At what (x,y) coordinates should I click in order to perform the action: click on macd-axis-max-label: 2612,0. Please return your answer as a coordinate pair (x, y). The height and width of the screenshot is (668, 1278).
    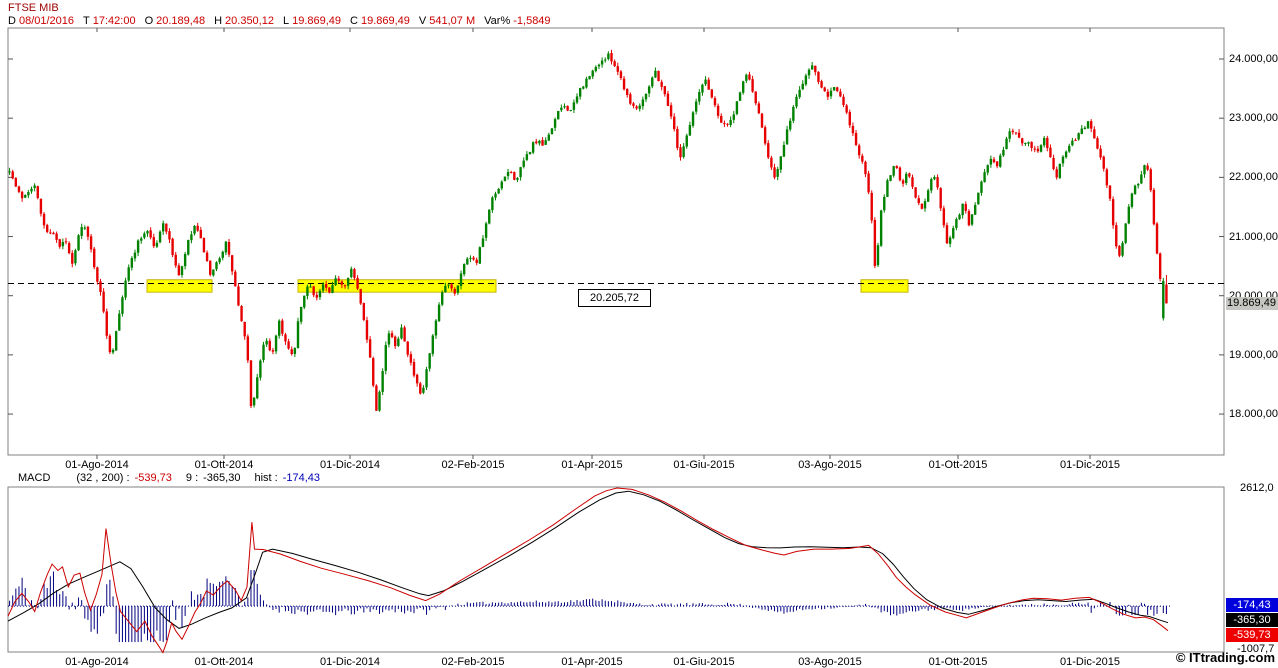
    Looking at the image, I should click on (1257, 488).